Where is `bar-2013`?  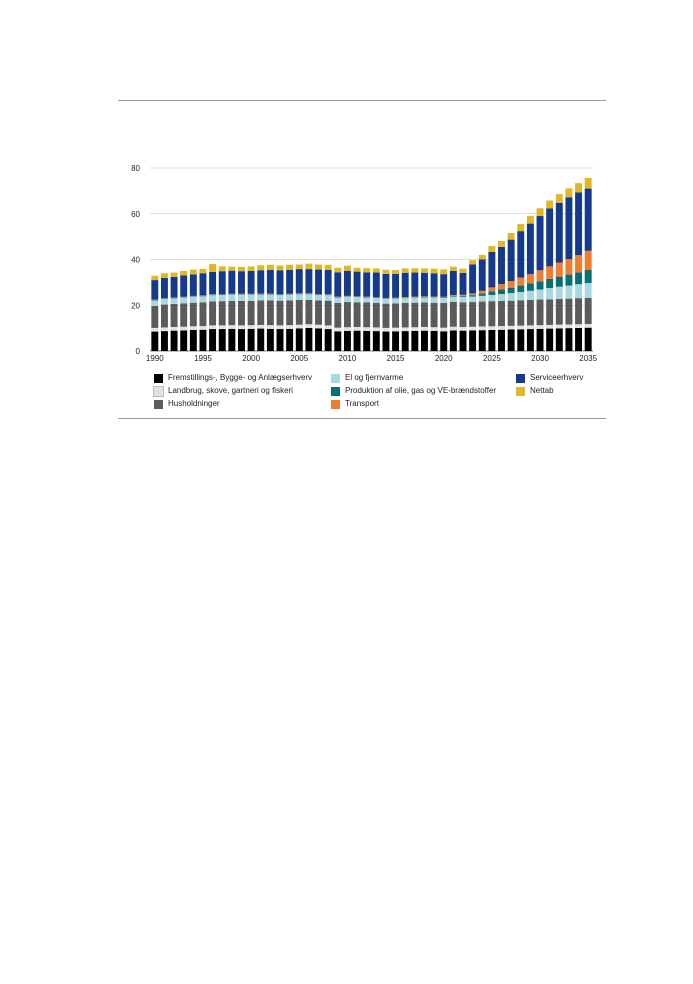
bar-2013 is located at coordinates (376, 309).